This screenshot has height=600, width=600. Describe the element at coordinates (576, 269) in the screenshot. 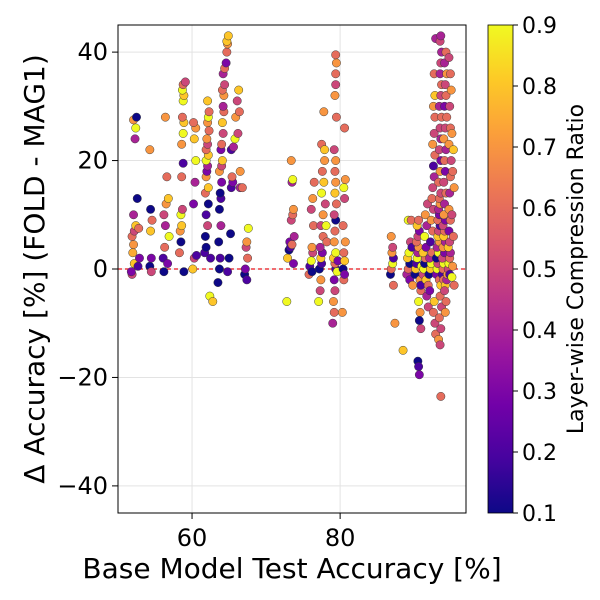

I see `colorbar-label: Layer-wise Compression Ratio` at that location.